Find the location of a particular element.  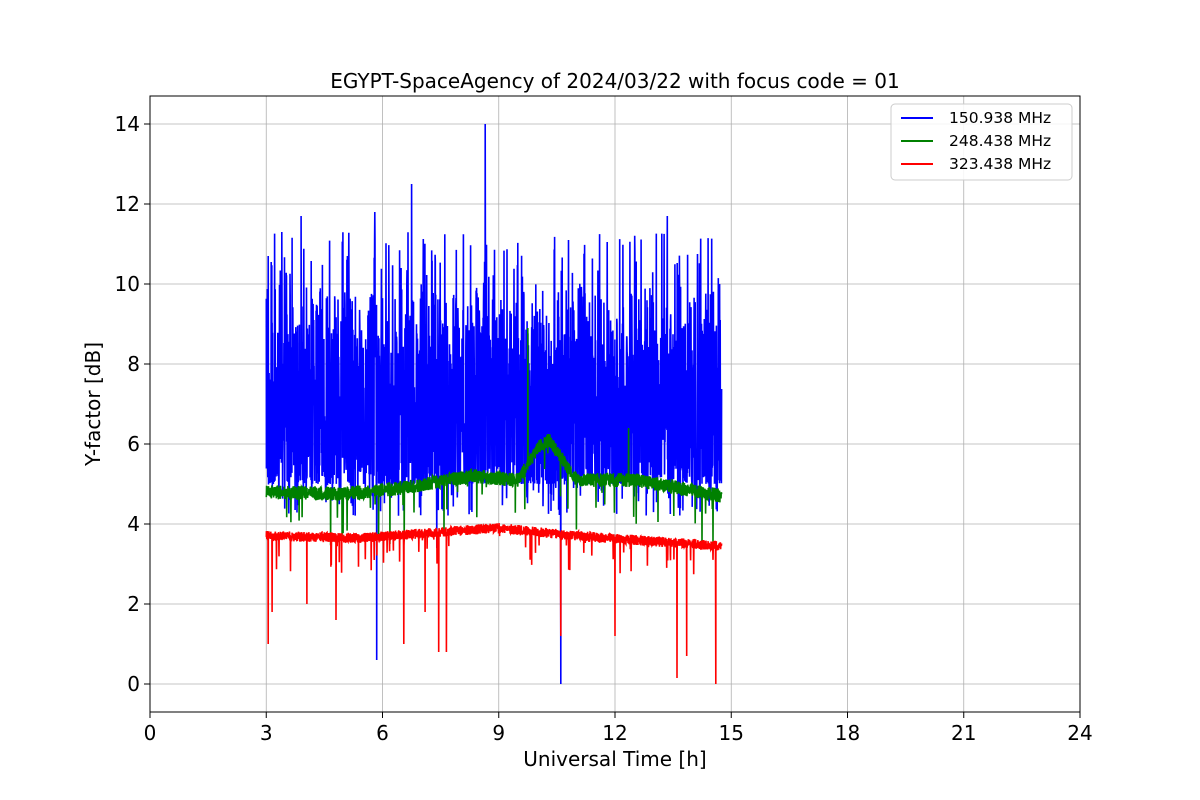

legend-label: 323.438 MHz is located at coordinates (1000, 164).